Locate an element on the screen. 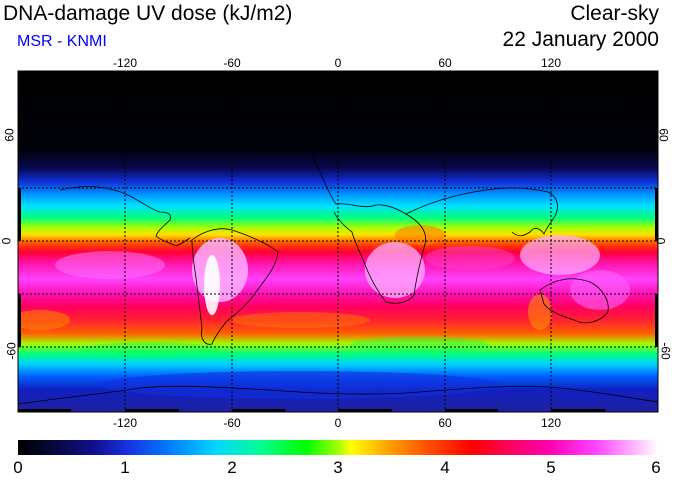 This screenshot has width=678, height=480. lat-label-left: 0 is located at coordinates (7, 241).